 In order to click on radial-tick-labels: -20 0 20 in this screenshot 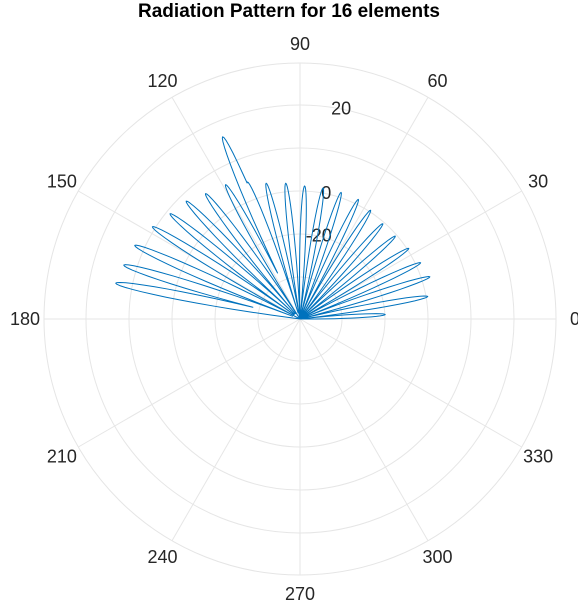, I will do `click(328, 171)`.